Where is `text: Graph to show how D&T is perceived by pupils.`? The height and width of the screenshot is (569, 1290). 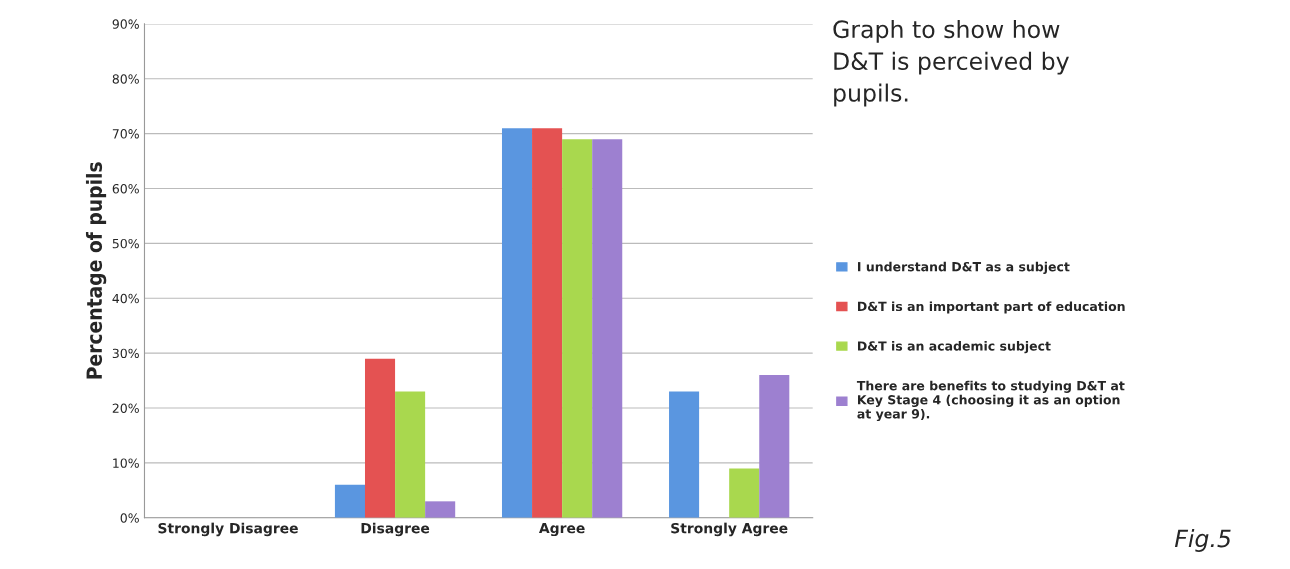 text: Graph to show how D&T is perceived by pupils. is located at coordinates (951, 63).